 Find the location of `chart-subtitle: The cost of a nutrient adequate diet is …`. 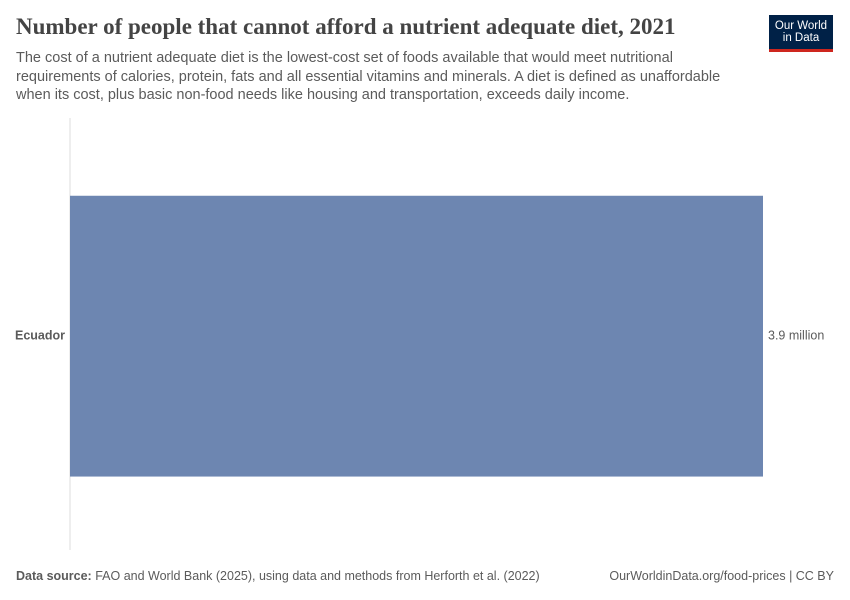

chart-subtitle: The cost of a nutrient adequate diet is … is located at coordinates (368, 76).